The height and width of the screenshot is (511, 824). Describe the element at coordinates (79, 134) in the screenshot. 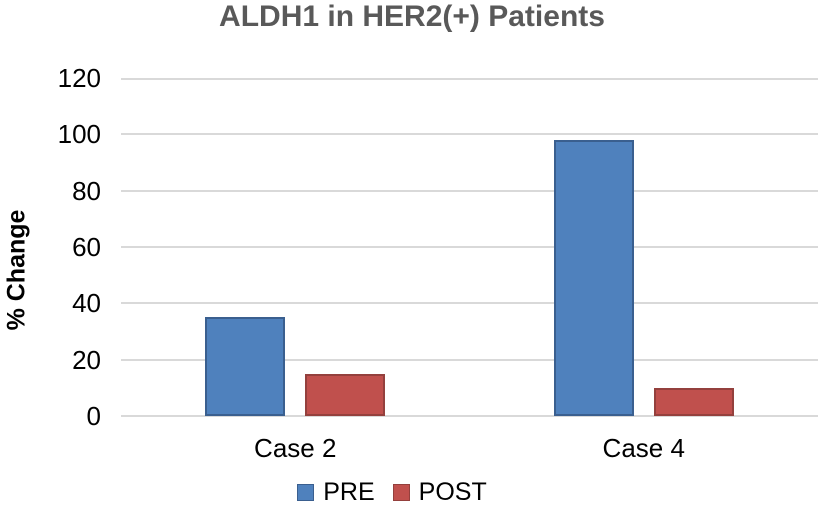

I see `y-tick-100: 100` at that location.